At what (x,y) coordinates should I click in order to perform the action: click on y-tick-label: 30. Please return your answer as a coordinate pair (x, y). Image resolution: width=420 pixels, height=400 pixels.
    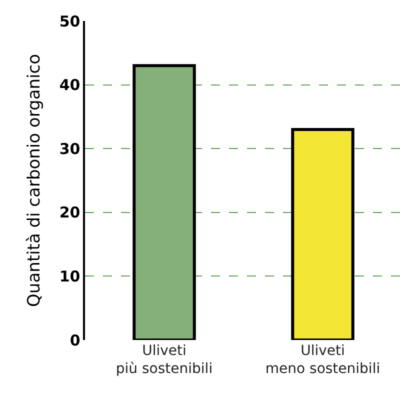
    Looking at the image, I should click on (69, 149).